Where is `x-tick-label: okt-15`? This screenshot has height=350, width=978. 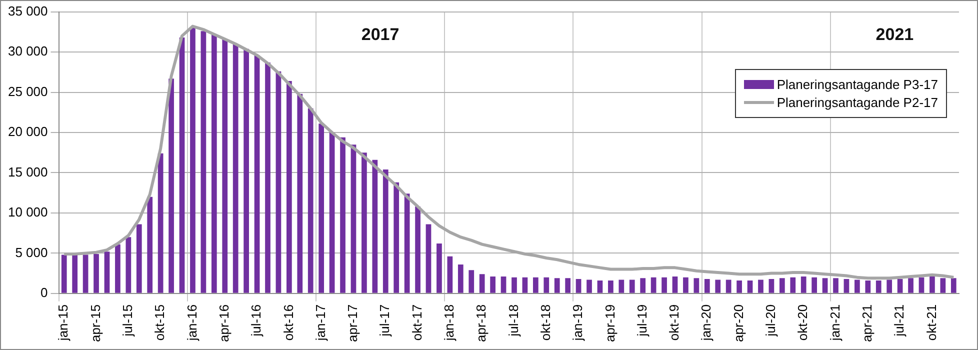 x-tick-label: okt-15 is located at coordinates (160, 322).